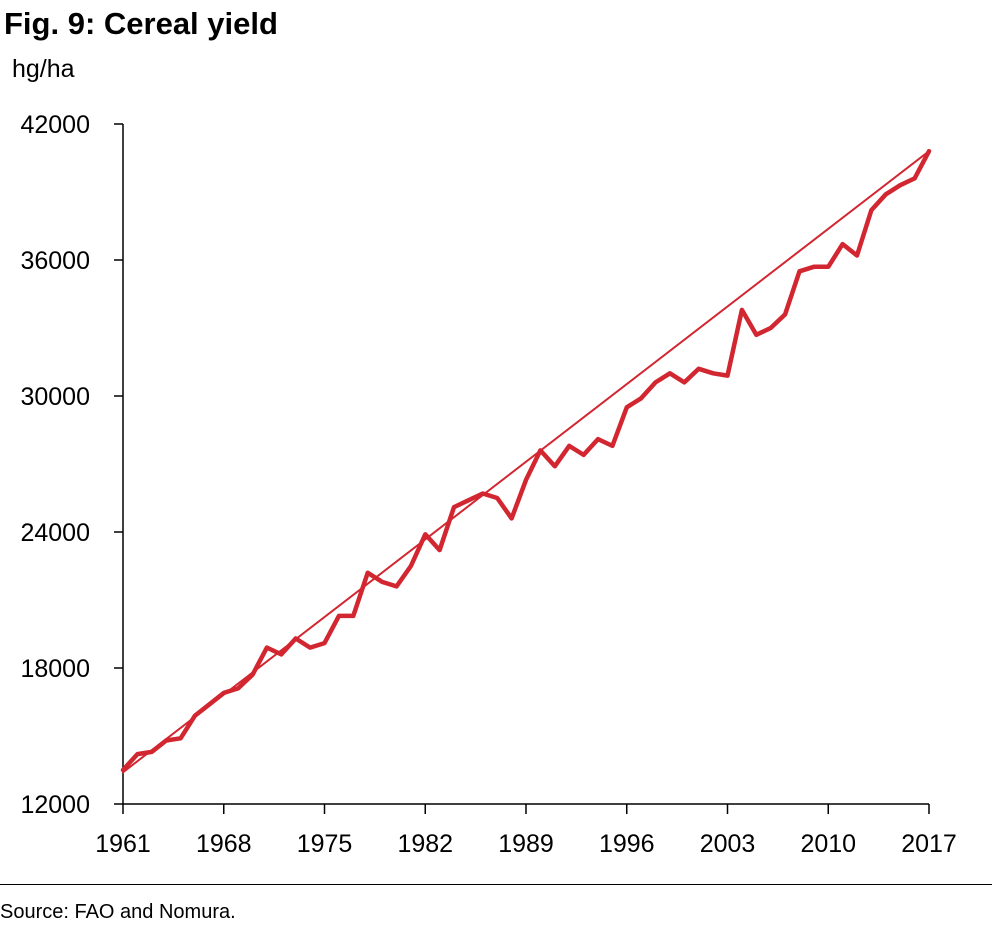 The image size is (1001, 930). What do you see at coordinates (72, 465) in the screenshot?
I see `y-axis: 12000 18000 24000 30000 36000 42000` at bounding box center [72, 465].